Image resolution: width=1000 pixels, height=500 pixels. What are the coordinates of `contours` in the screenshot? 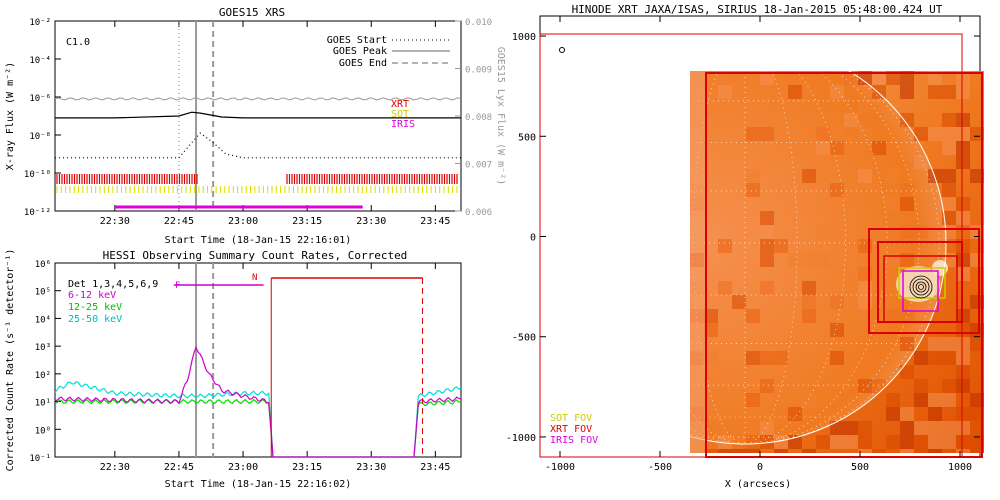 It's located at (921, 287).